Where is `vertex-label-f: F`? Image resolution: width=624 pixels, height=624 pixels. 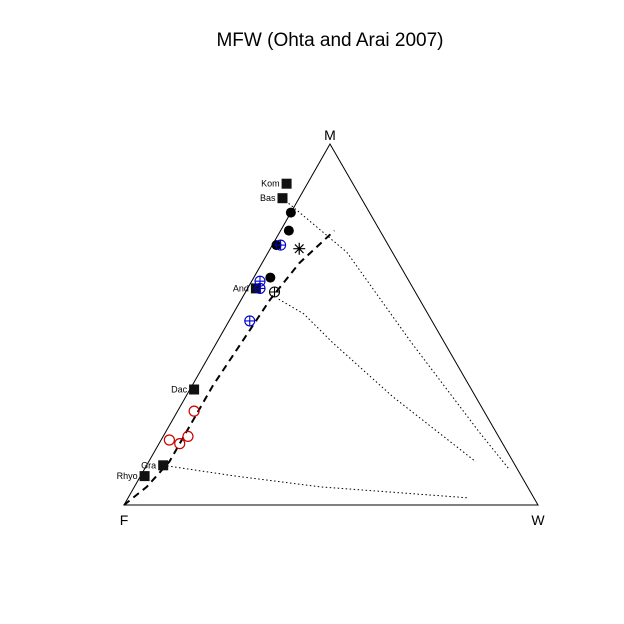 vertex-label-f: F is located at coordinates (124, 520).